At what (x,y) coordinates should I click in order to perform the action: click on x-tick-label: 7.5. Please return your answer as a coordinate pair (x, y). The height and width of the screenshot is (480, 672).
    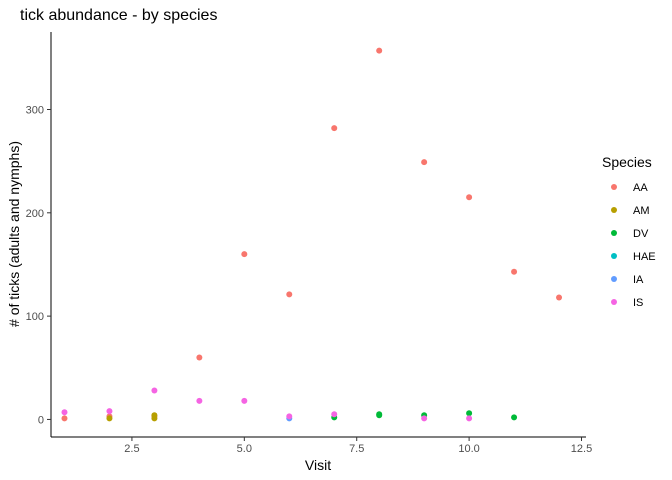
    Looking at the image, I should click on (356, 449).